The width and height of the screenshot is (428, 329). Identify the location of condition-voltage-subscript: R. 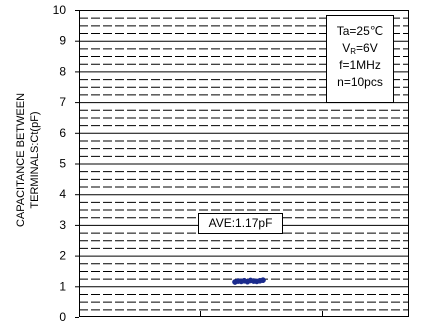
(353, 51).